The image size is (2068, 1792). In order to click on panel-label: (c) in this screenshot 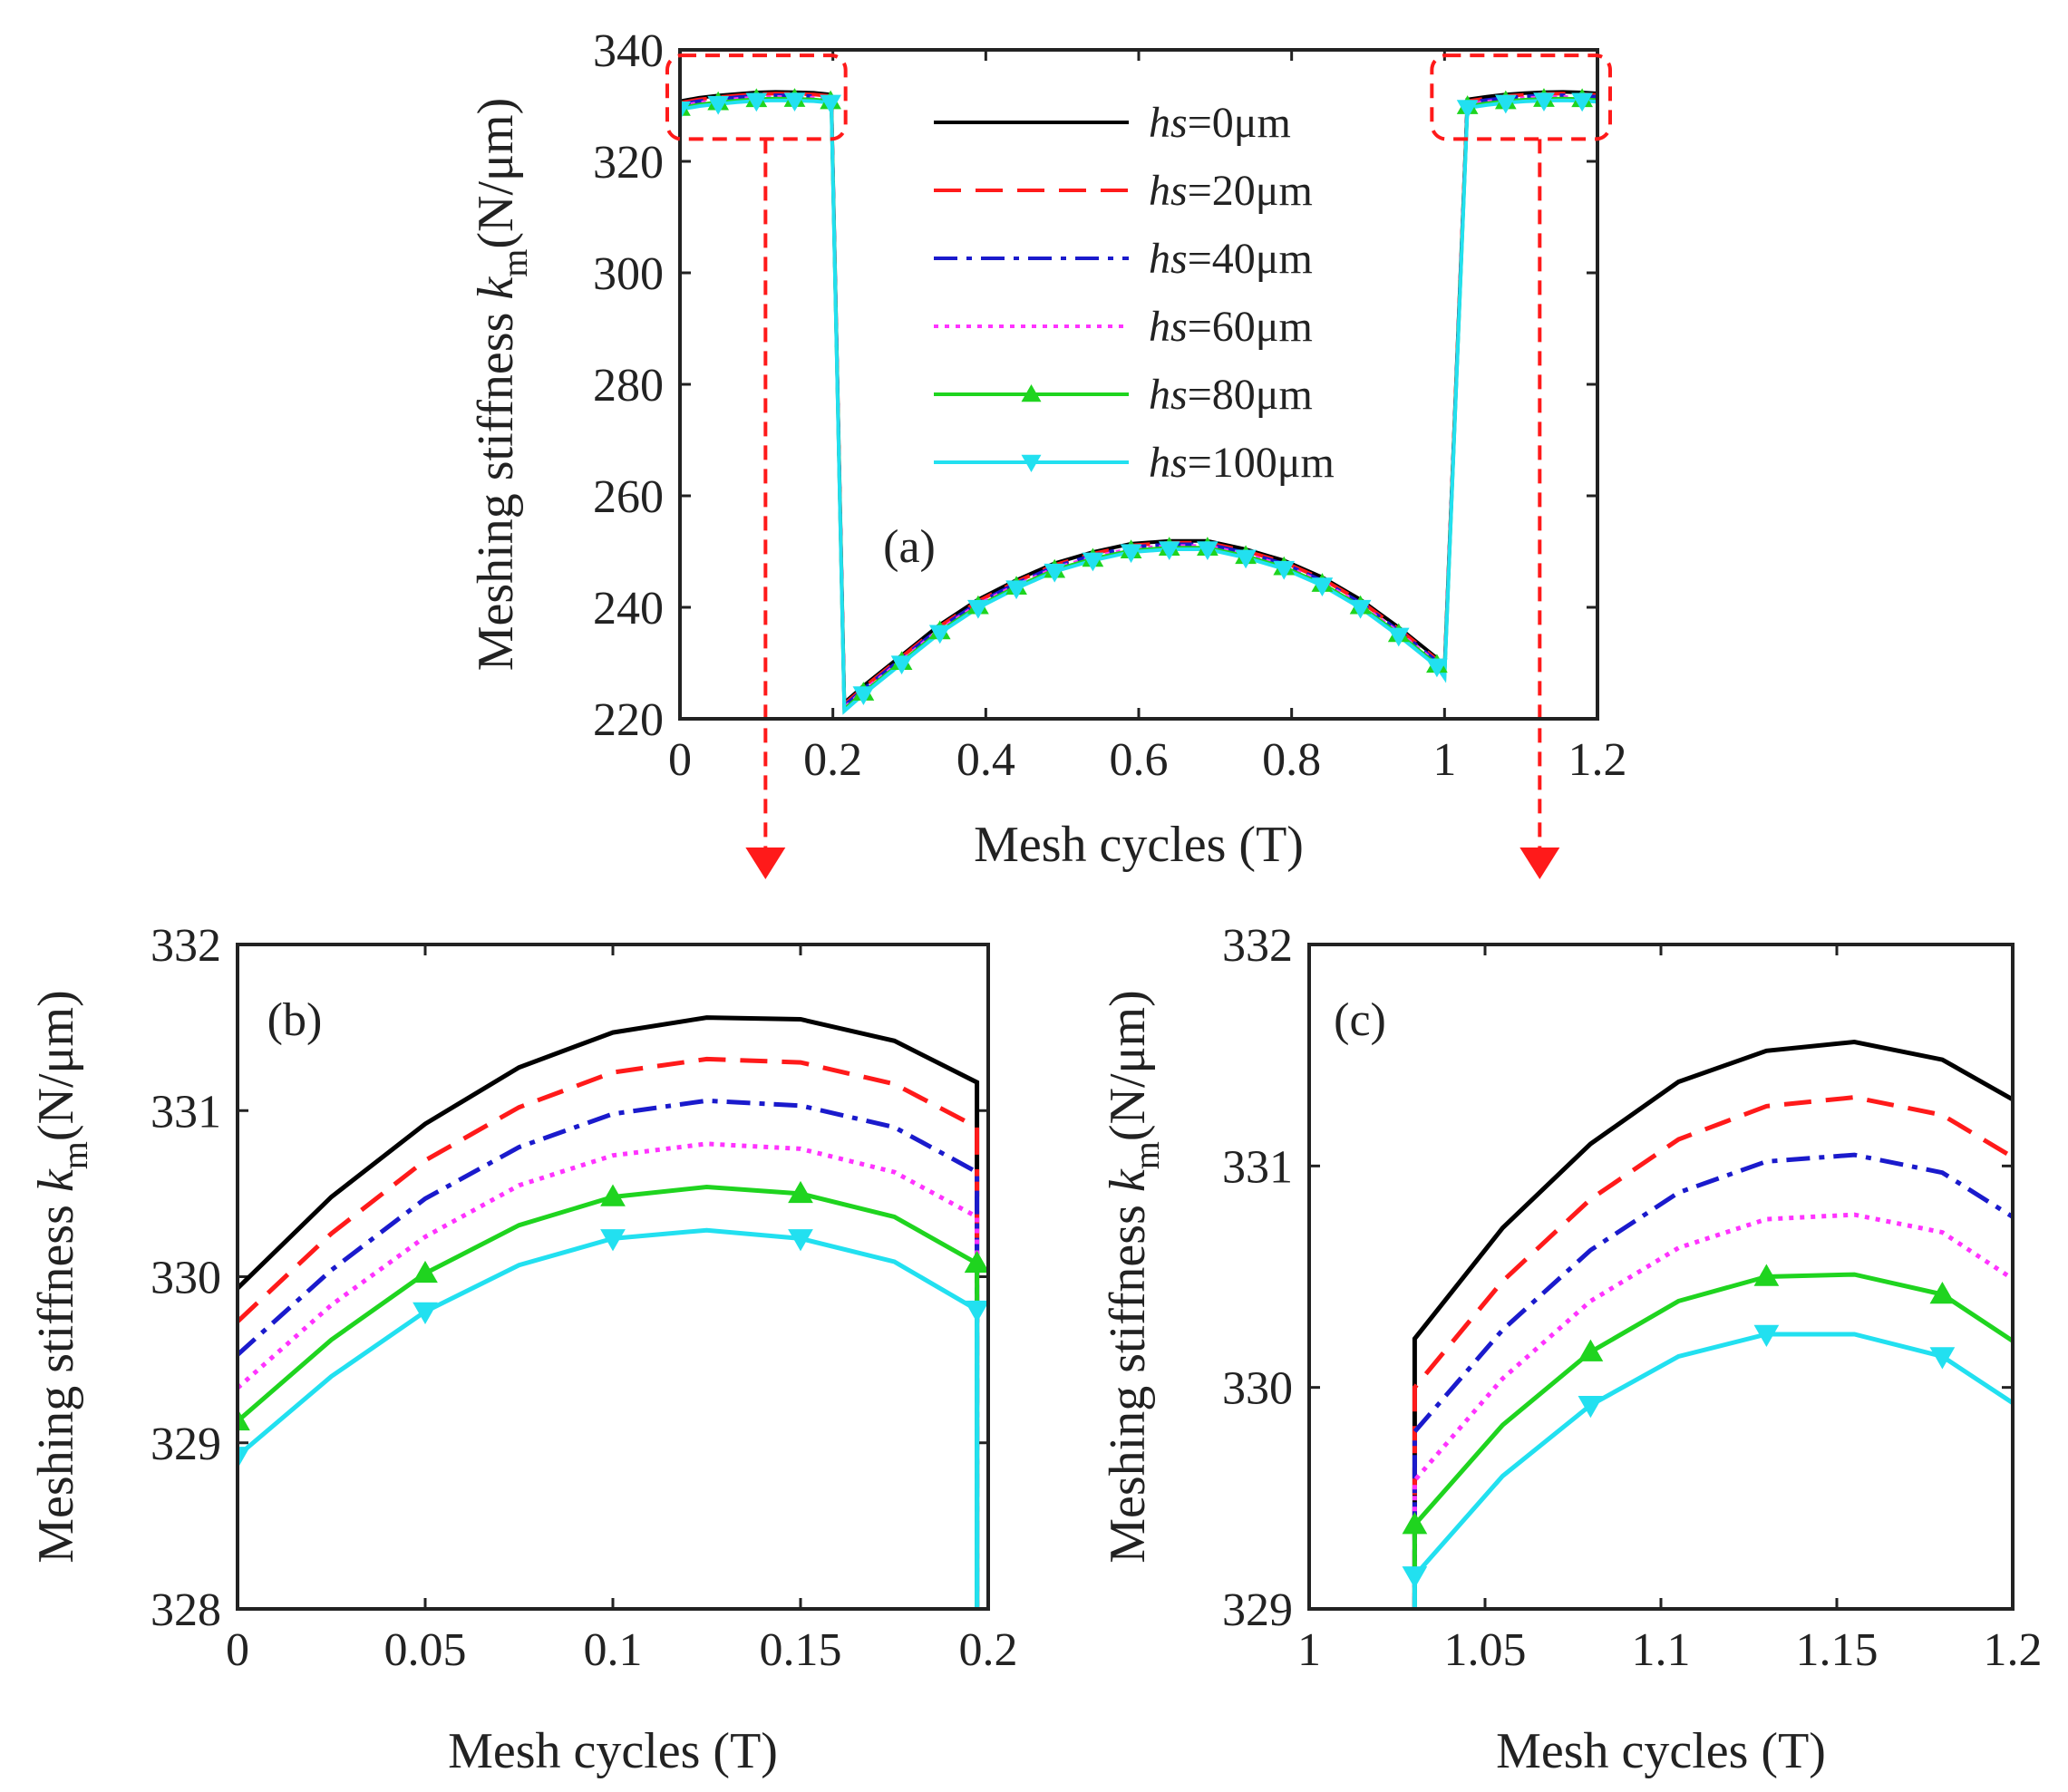, I will do `click(1360, 1020)`.